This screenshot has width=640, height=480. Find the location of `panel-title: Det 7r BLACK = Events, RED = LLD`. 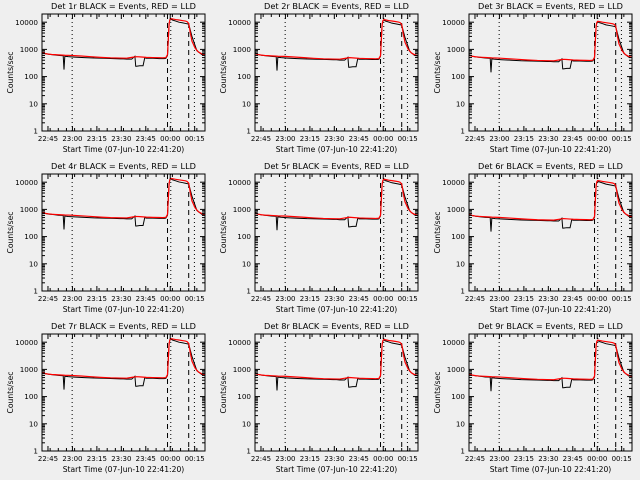

panel-title: Det 7r BLACK = Events, RED = LLD is located at coordinates (123, 326).